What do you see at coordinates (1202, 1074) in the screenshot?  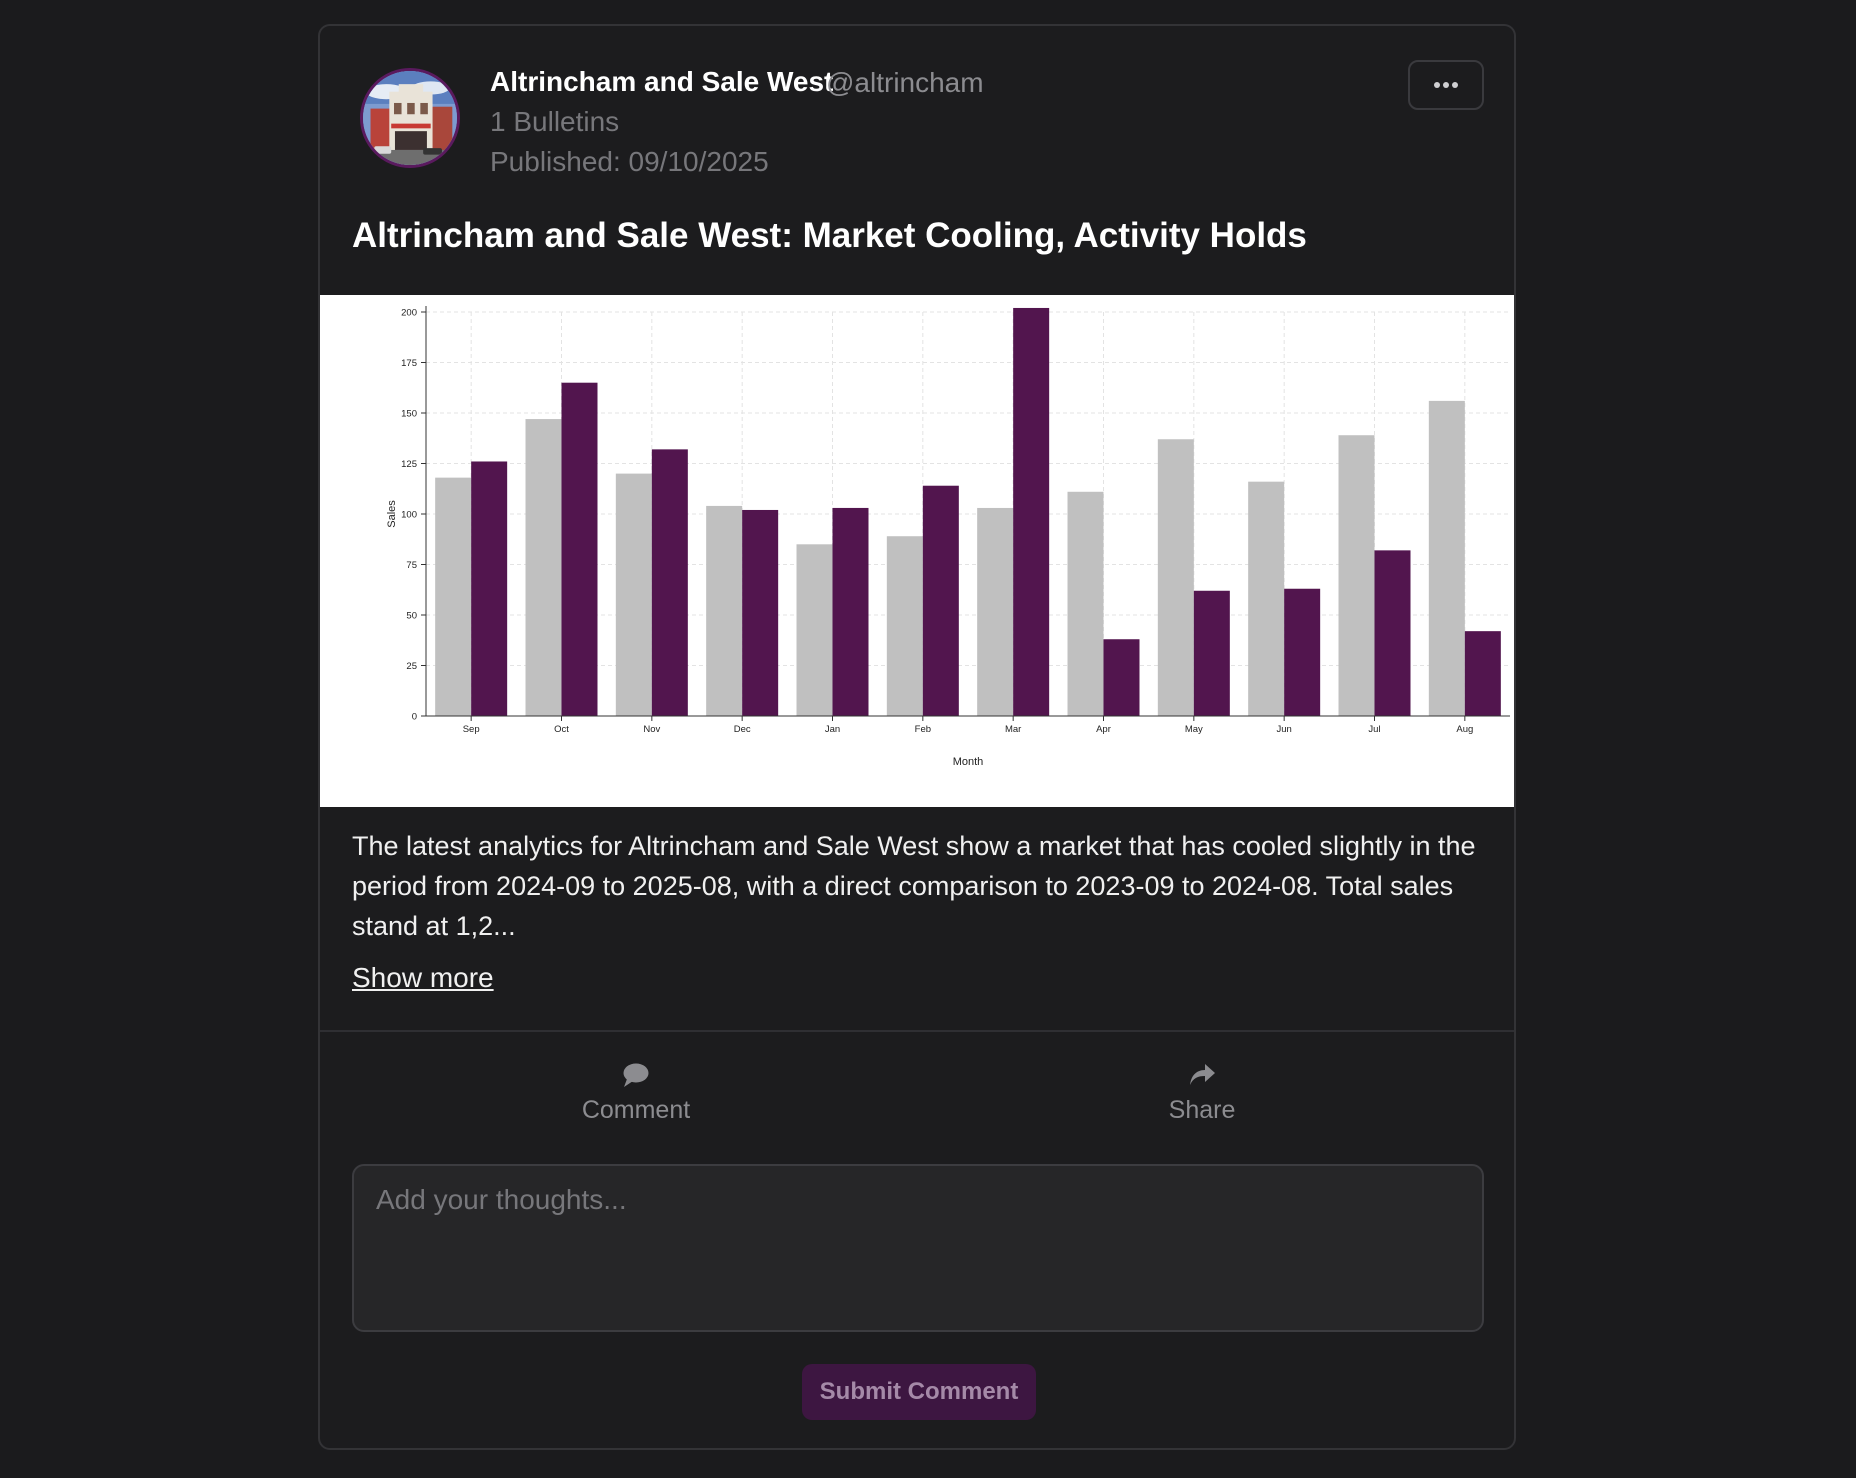 I see `share-arrow-icon` at bounding box center [1202, 1074].